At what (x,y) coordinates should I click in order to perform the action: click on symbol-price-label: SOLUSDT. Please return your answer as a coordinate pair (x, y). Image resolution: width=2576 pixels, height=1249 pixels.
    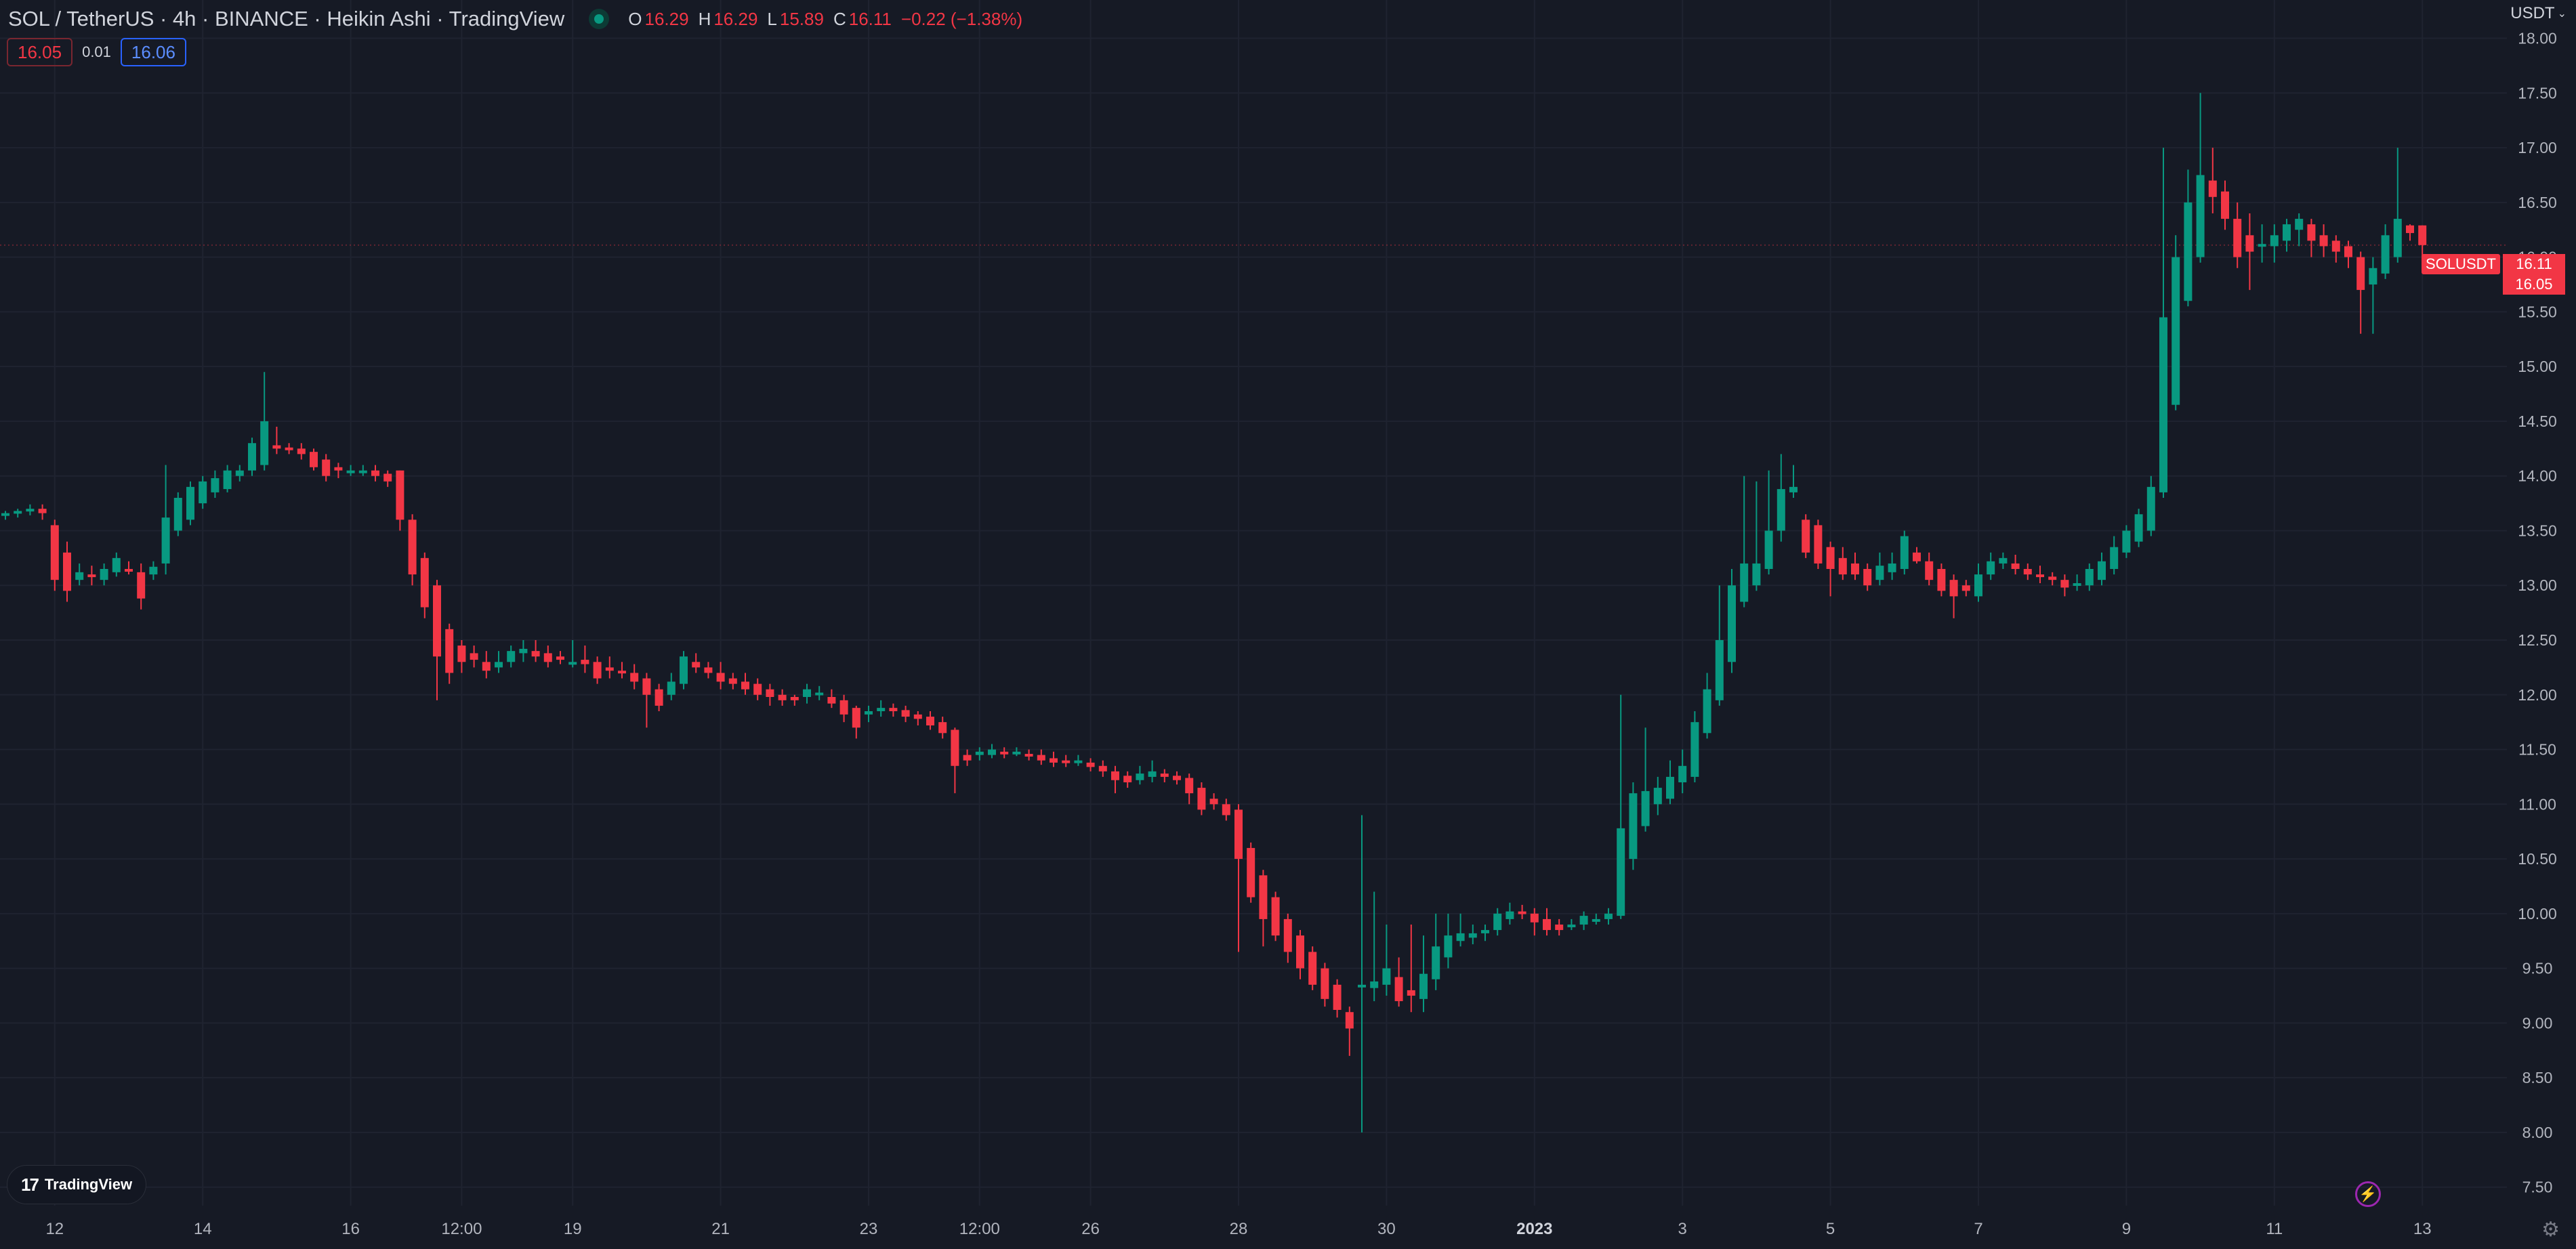
    Looking at the image, I should click on (2461, 264).